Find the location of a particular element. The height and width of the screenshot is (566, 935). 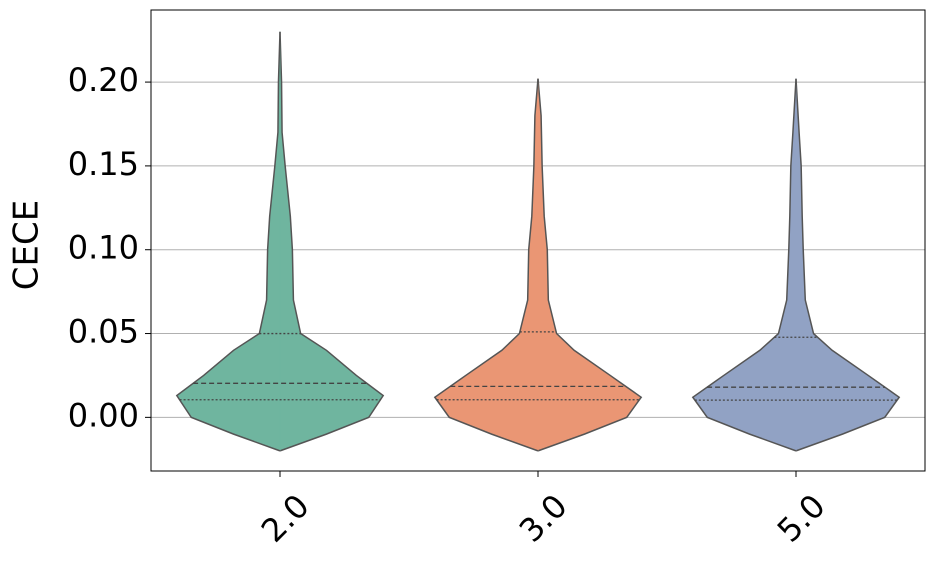

x-tick-label: 2.0 is located at coordinates (285, 518).